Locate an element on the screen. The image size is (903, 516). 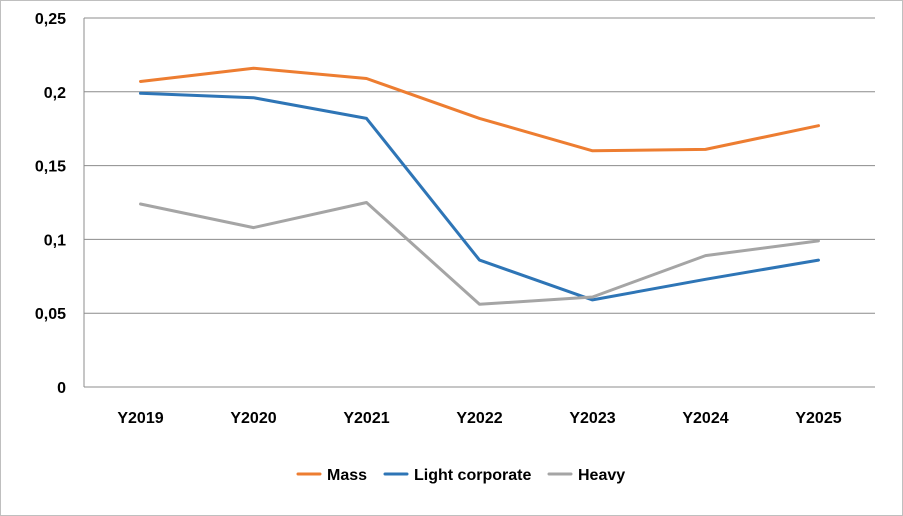
legend-label-heavy: Heavy is located at coordinates (601, 475).